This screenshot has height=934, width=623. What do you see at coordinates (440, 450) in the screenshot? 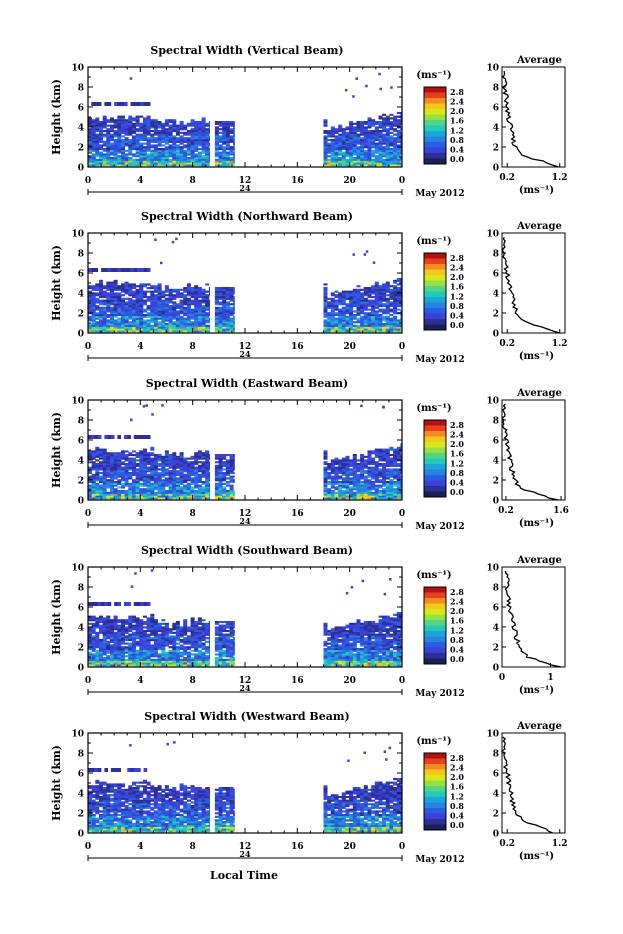
I see `colorbar: 2.82.42.01.61.20.80.40.0(ms⁻¹)` at bounding box center [440, 450].